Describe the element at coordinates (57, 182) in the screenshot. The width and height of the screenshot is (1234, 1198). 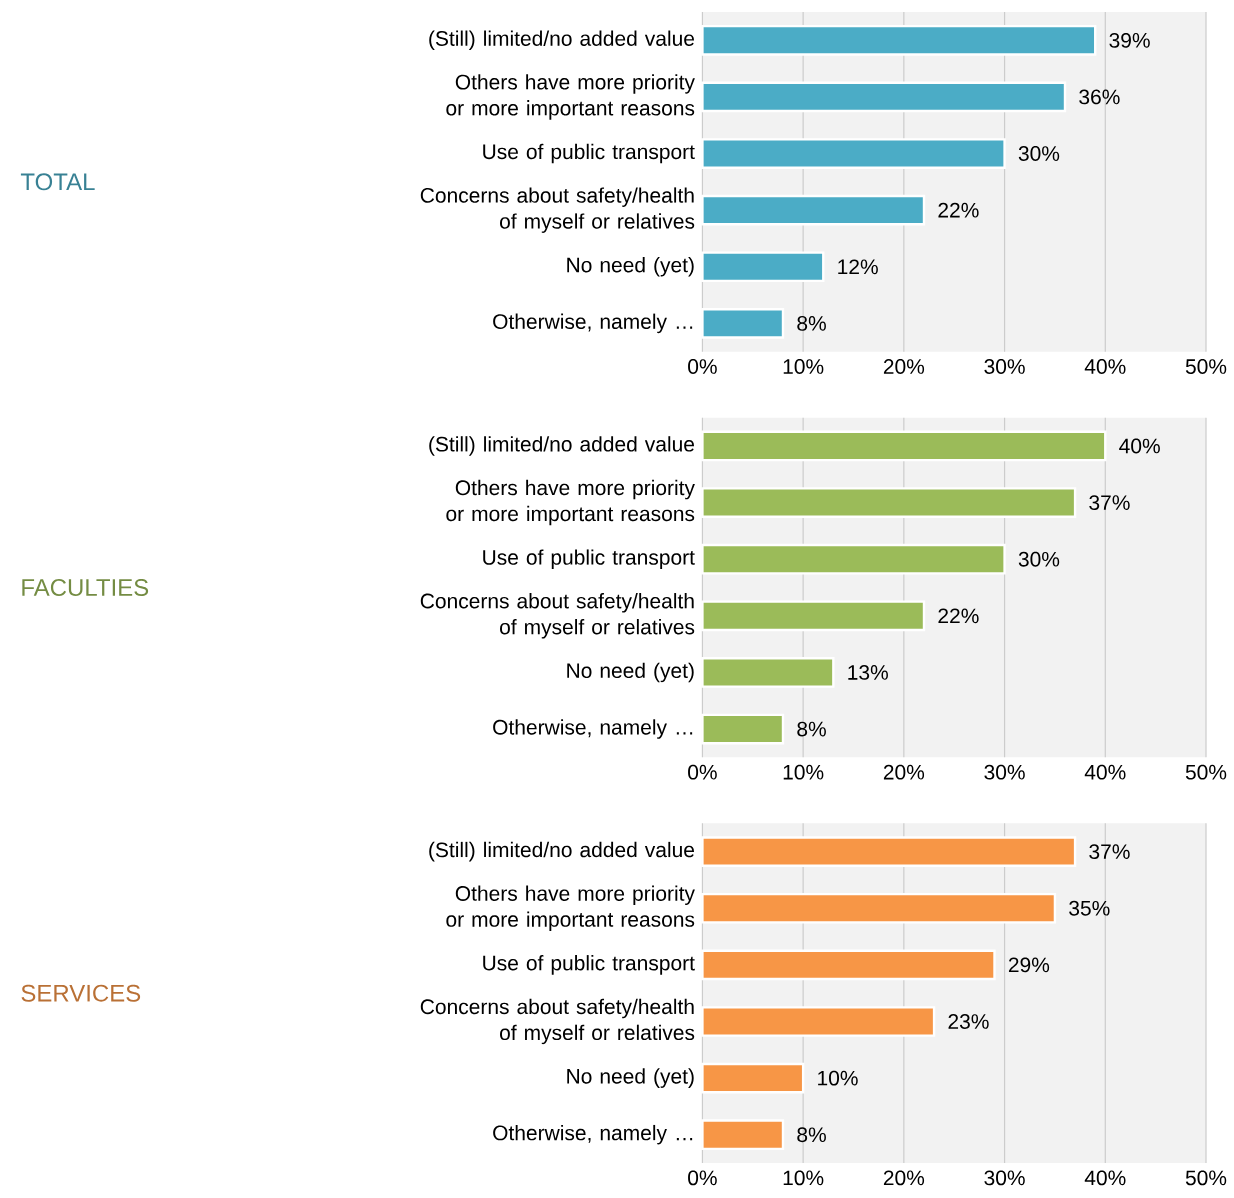
I see `y-axis-title: TOTAL` at that location.